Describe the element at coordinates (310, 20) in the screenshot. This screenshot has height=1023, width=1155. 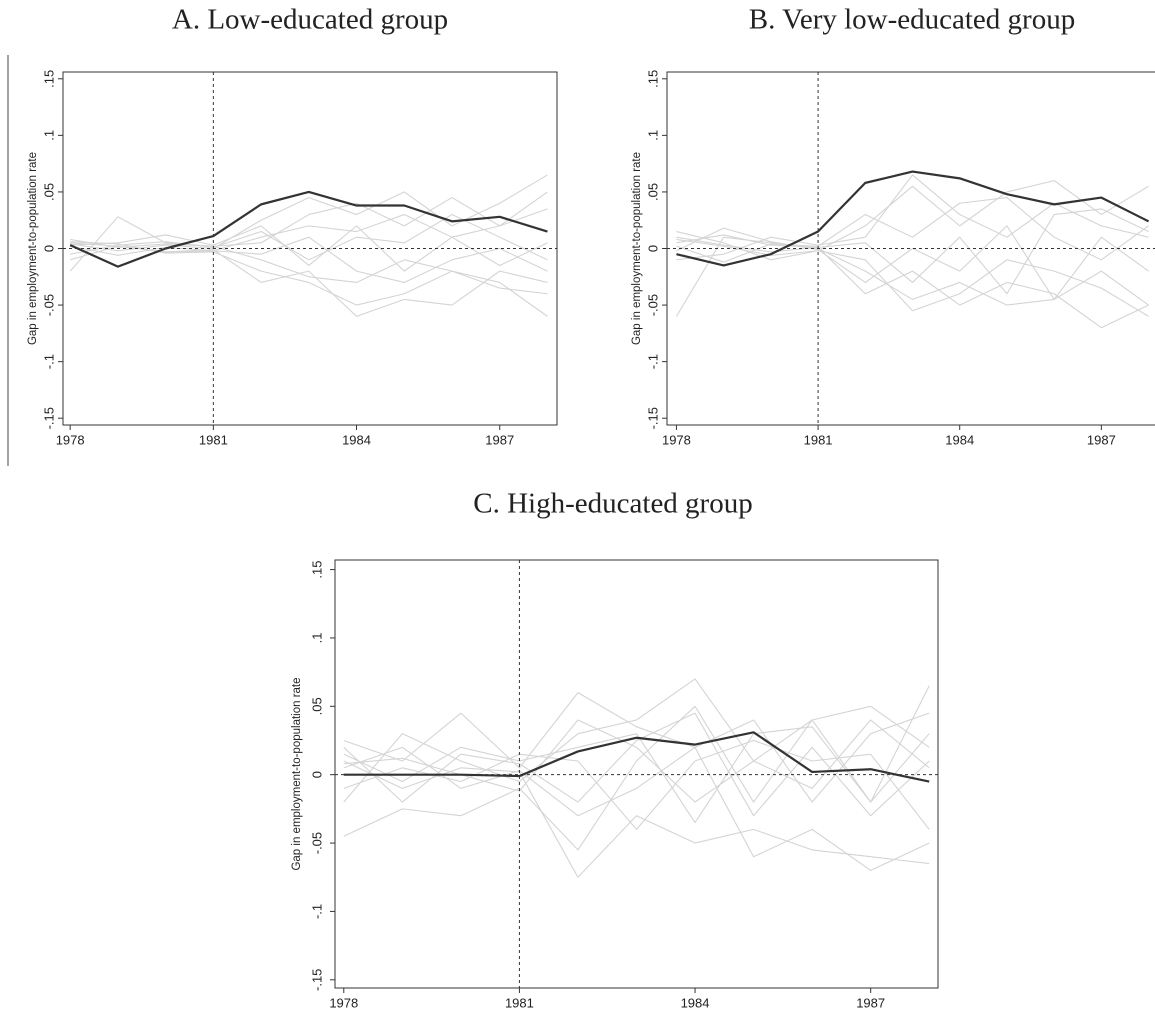
I see `panel-title: A. Low-educated group` at that location.